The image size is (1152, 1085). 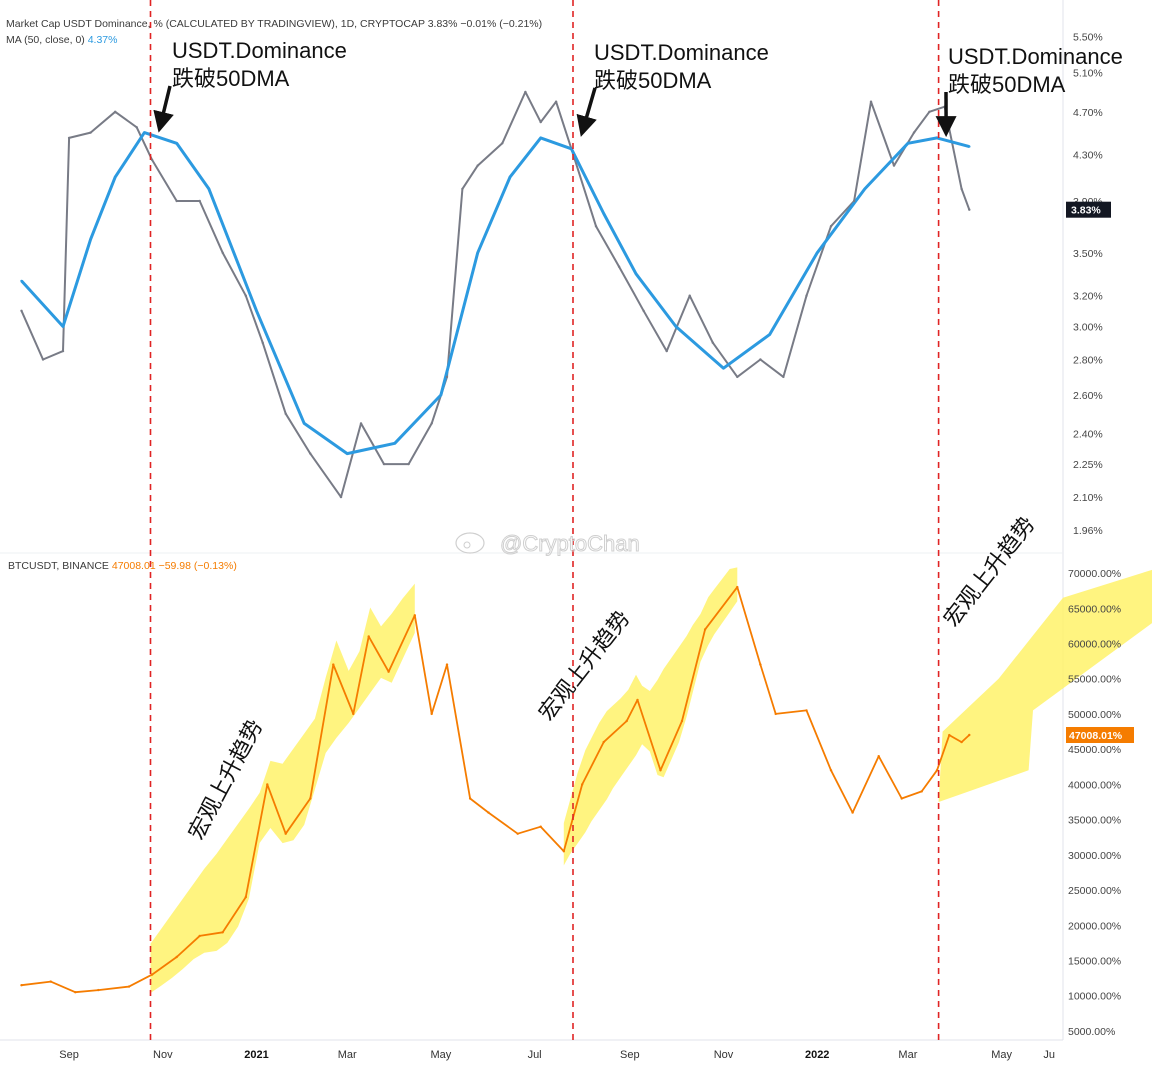 What do you see at coordinates (1094, 785) in the screenshot?
I see `btc-y-tick: 40000.00%` at bounding box center [1094, 785].